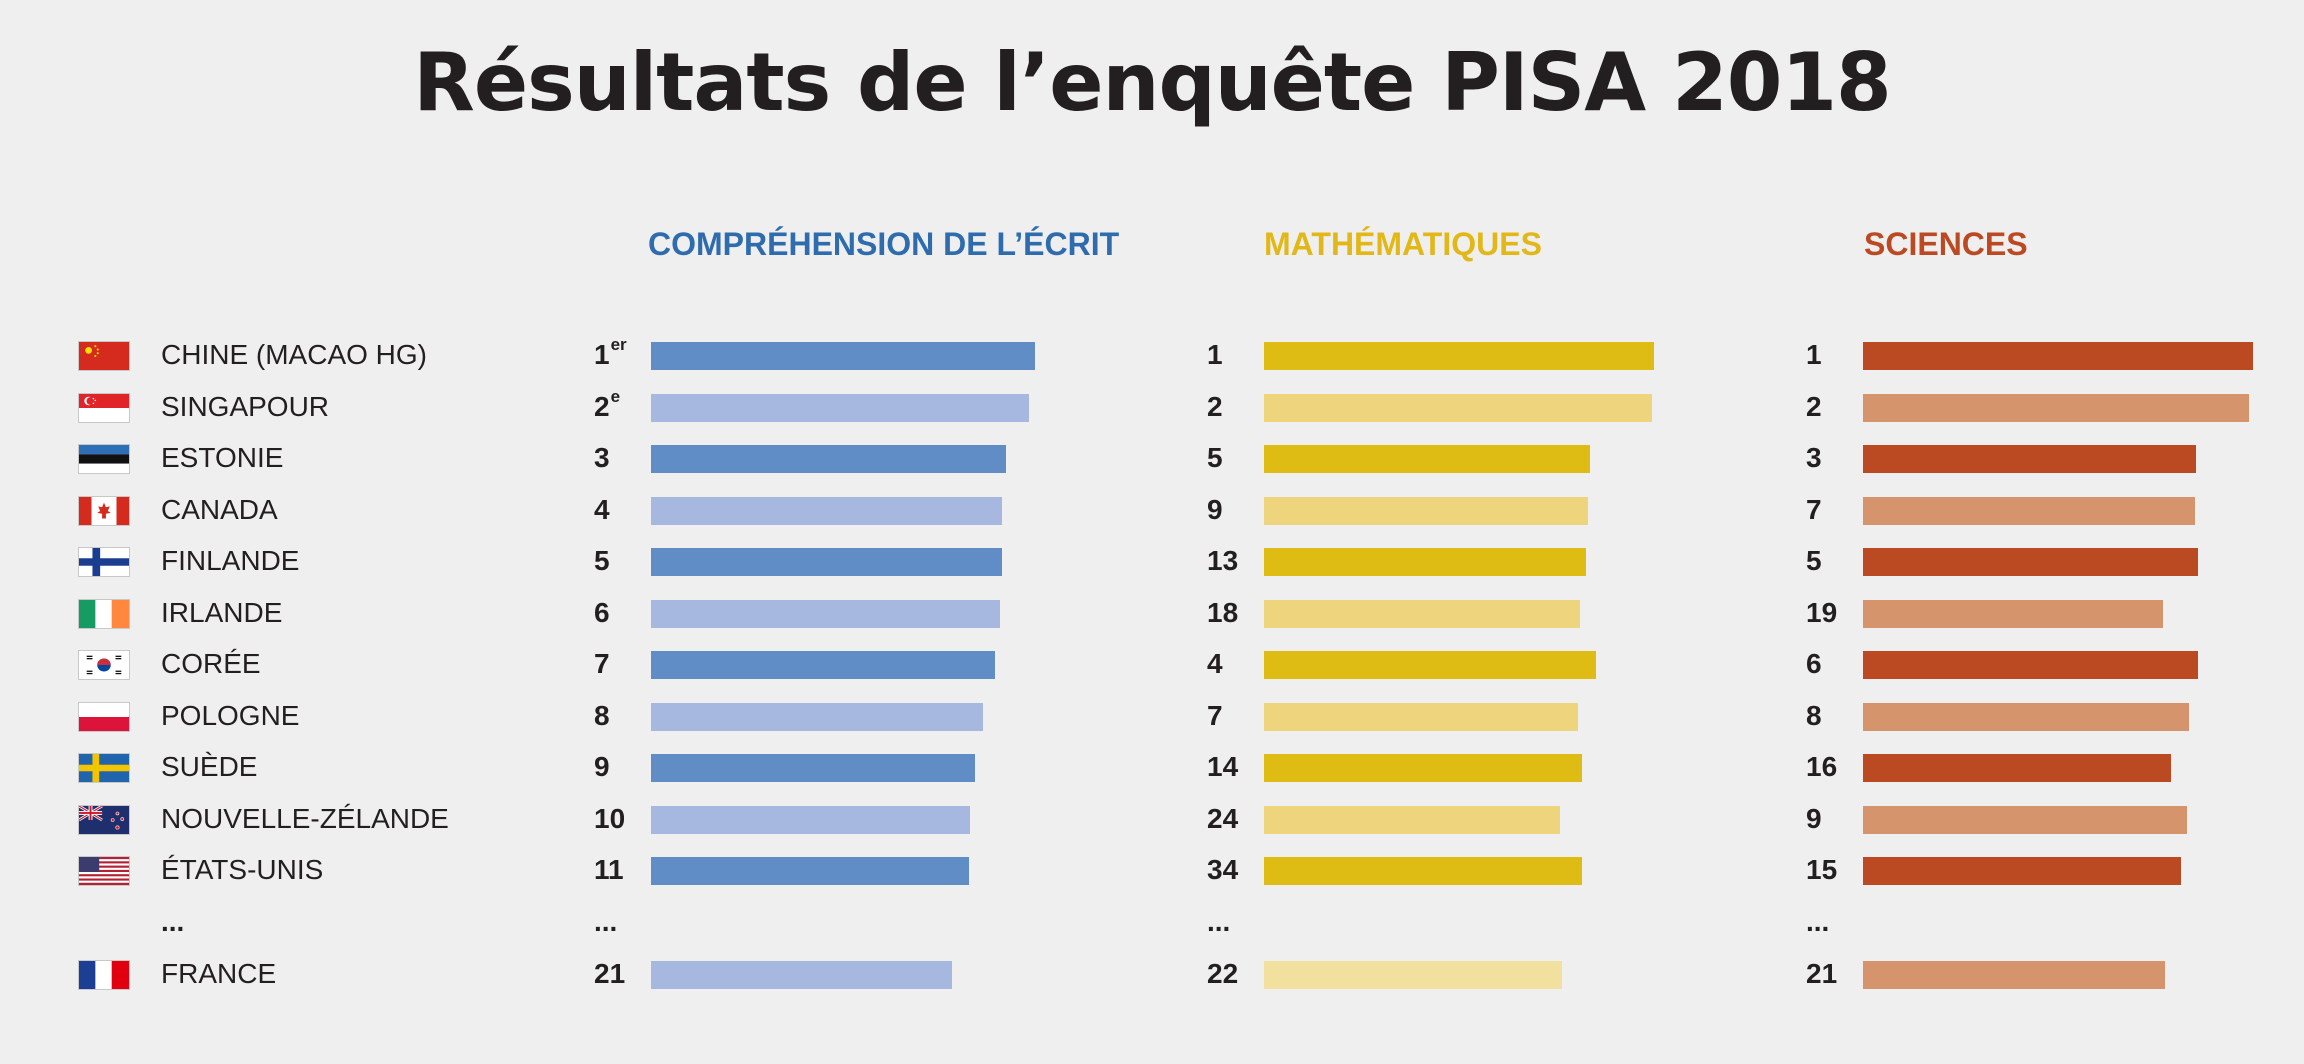  What do you see at coordinates (104, 975) in the screenshot?
I see `france-flag-icon` at bounding box center [104, 975].